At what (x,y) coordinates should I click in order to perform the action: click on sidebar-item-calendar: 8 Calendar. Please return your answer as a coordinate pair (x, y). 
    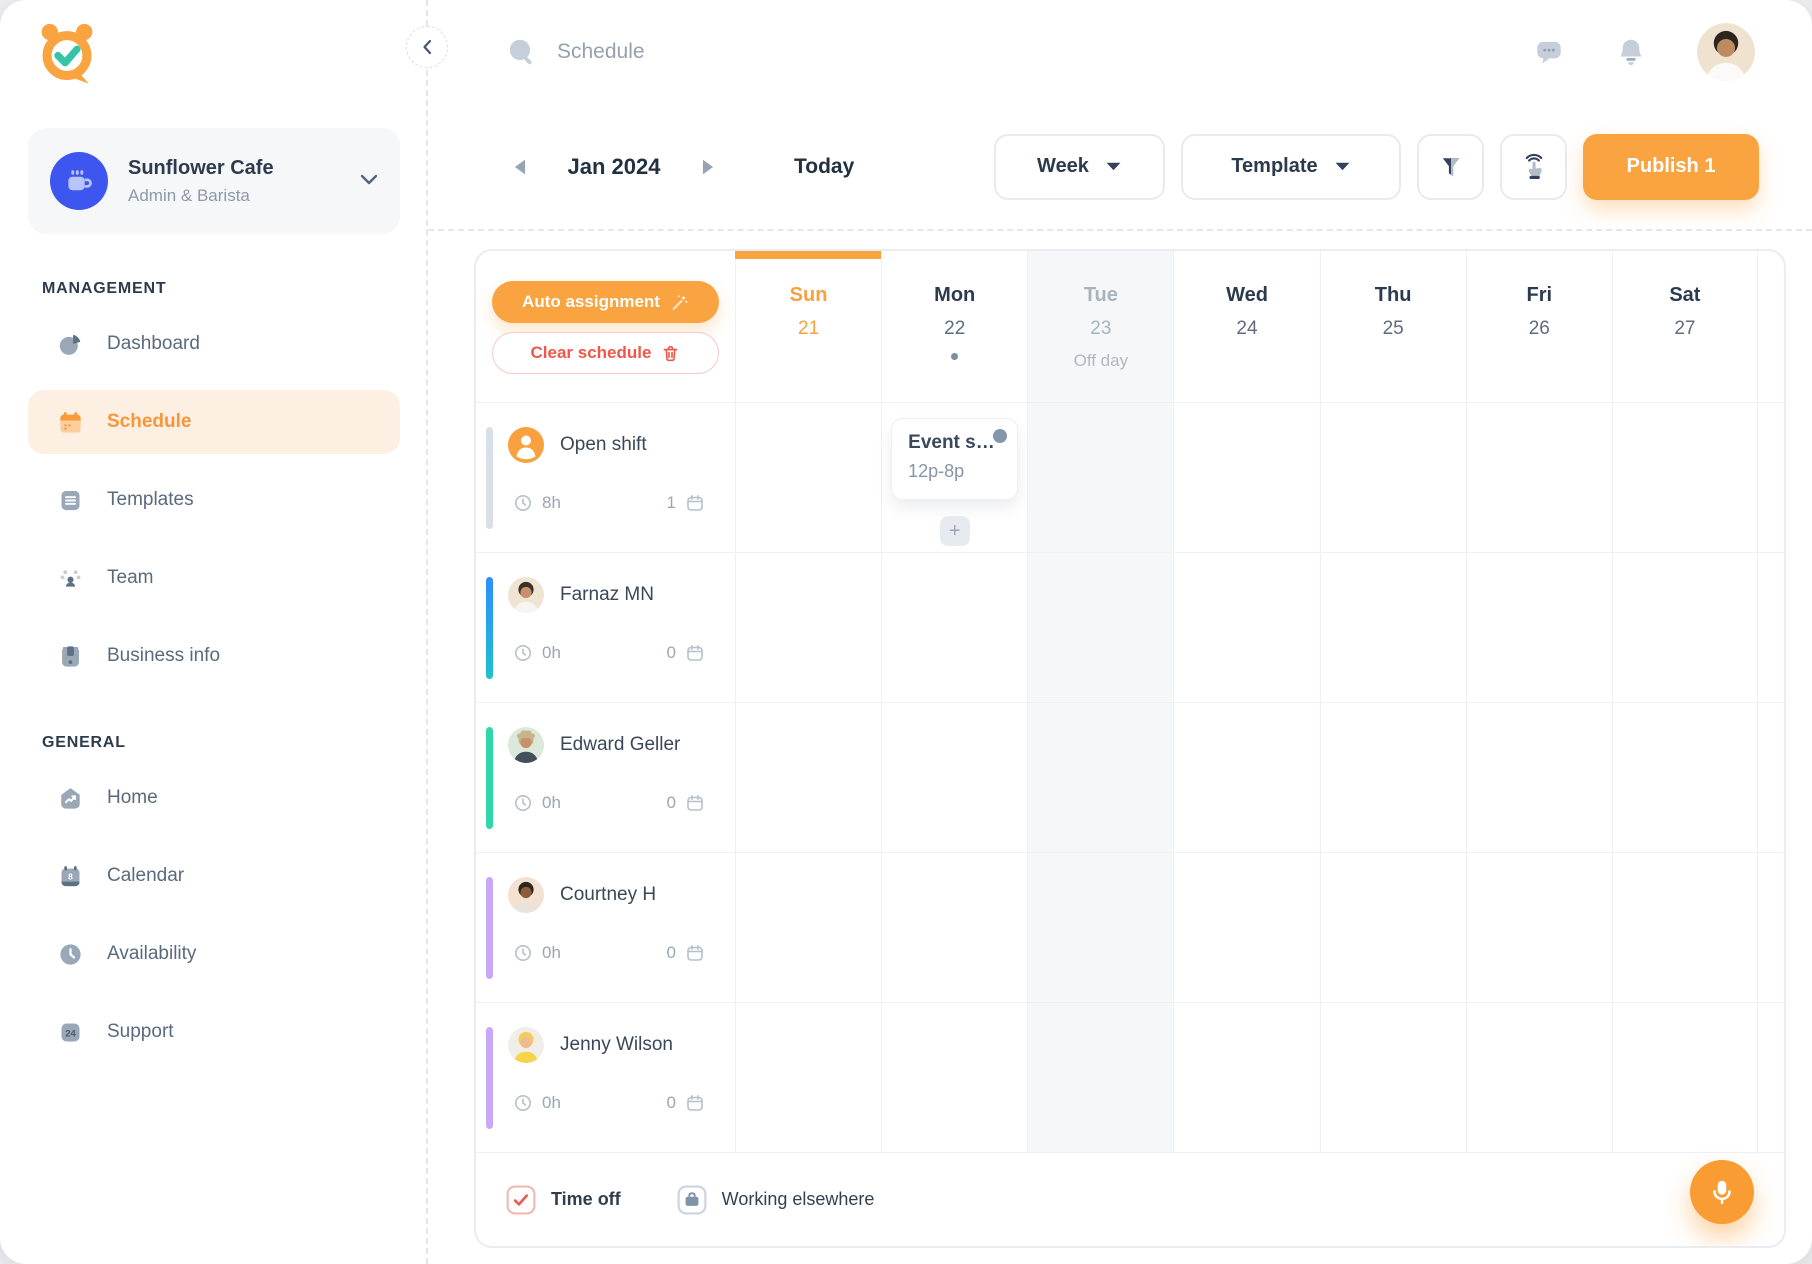
    Looking at the image, I should click on (214, 876).